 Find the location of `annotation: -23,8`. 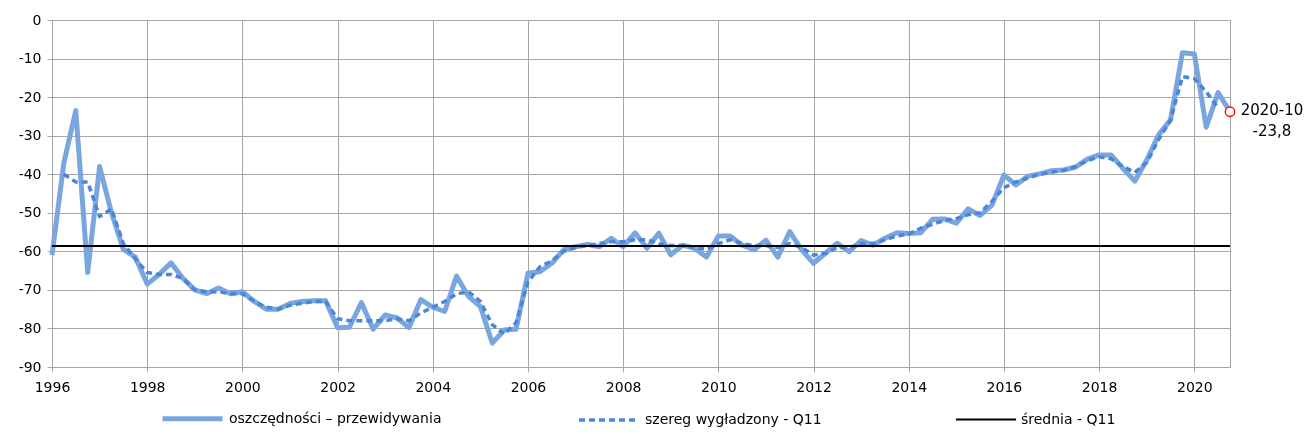

annotation: -23,8 is located at coordinates (1272, 130).